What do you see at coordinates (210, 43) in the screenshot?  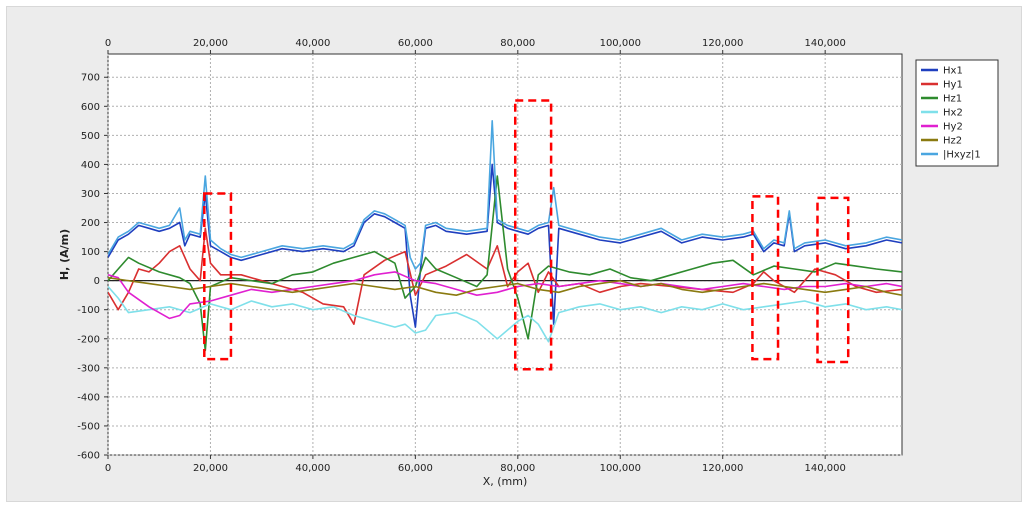 I see `x-tick-label-top: 20,000` at bounding box center [210, 43].